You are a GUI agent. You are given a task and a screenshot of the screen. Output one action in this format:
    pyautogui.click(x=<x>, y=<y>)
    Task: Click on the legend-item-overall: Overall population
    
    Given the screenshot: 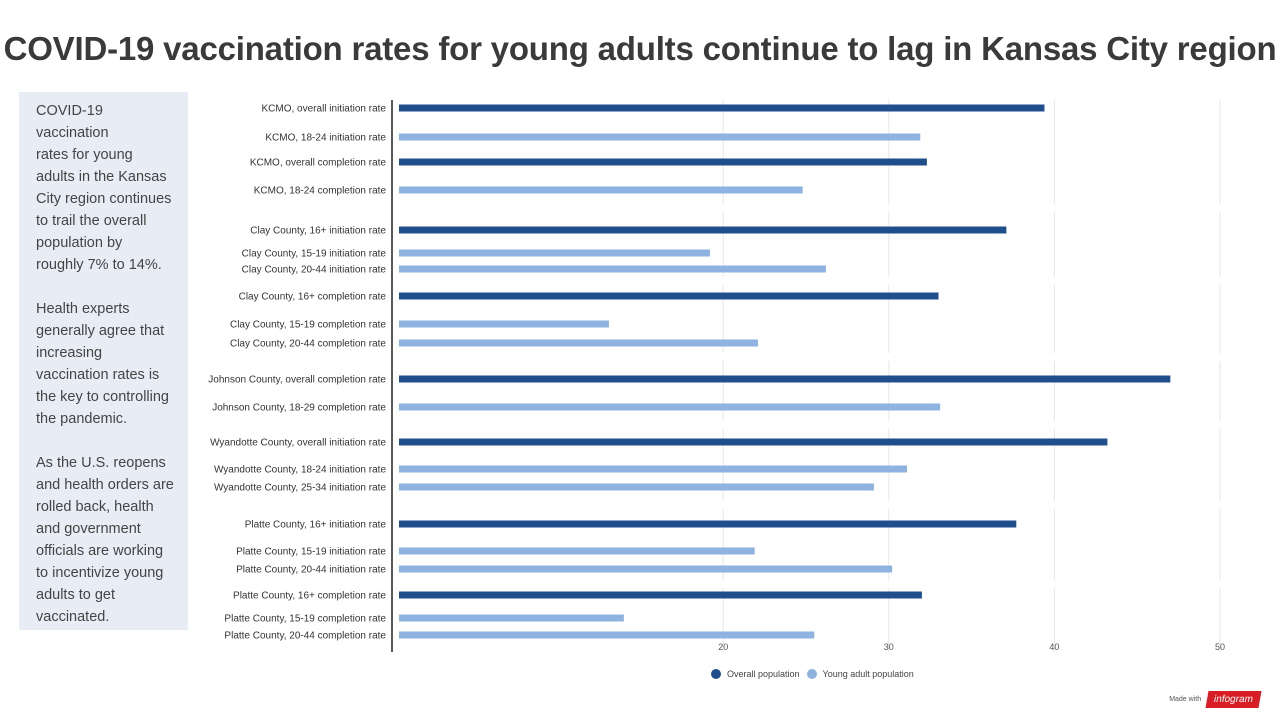 What is the action you would take?
    pyautogui.click(x=755, y=674)
    